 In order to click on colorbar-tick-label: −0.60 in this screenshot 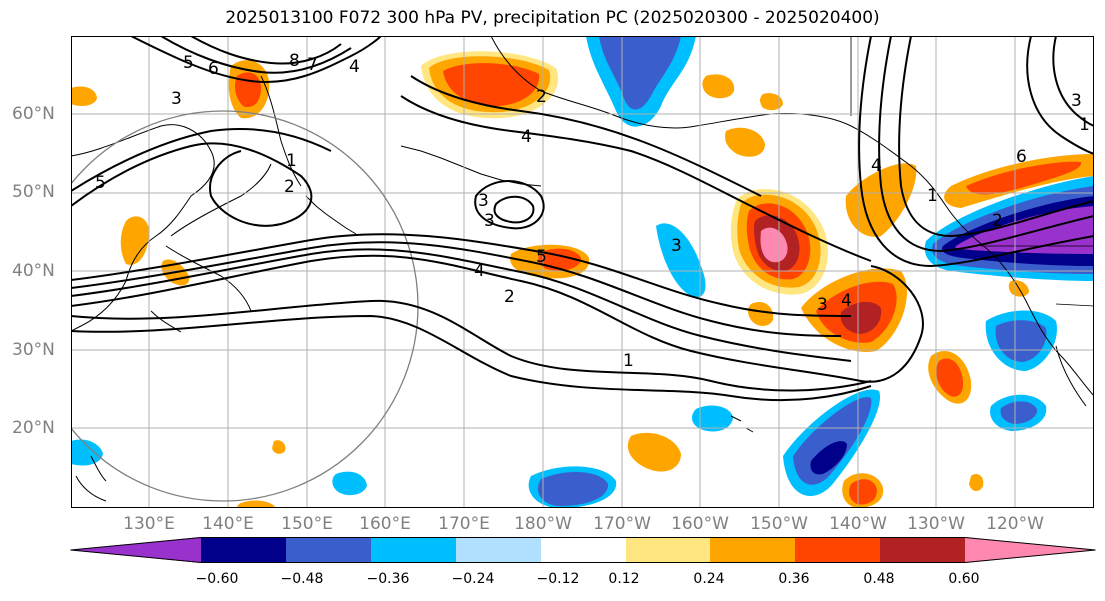, I will do `click(217, 579)`.